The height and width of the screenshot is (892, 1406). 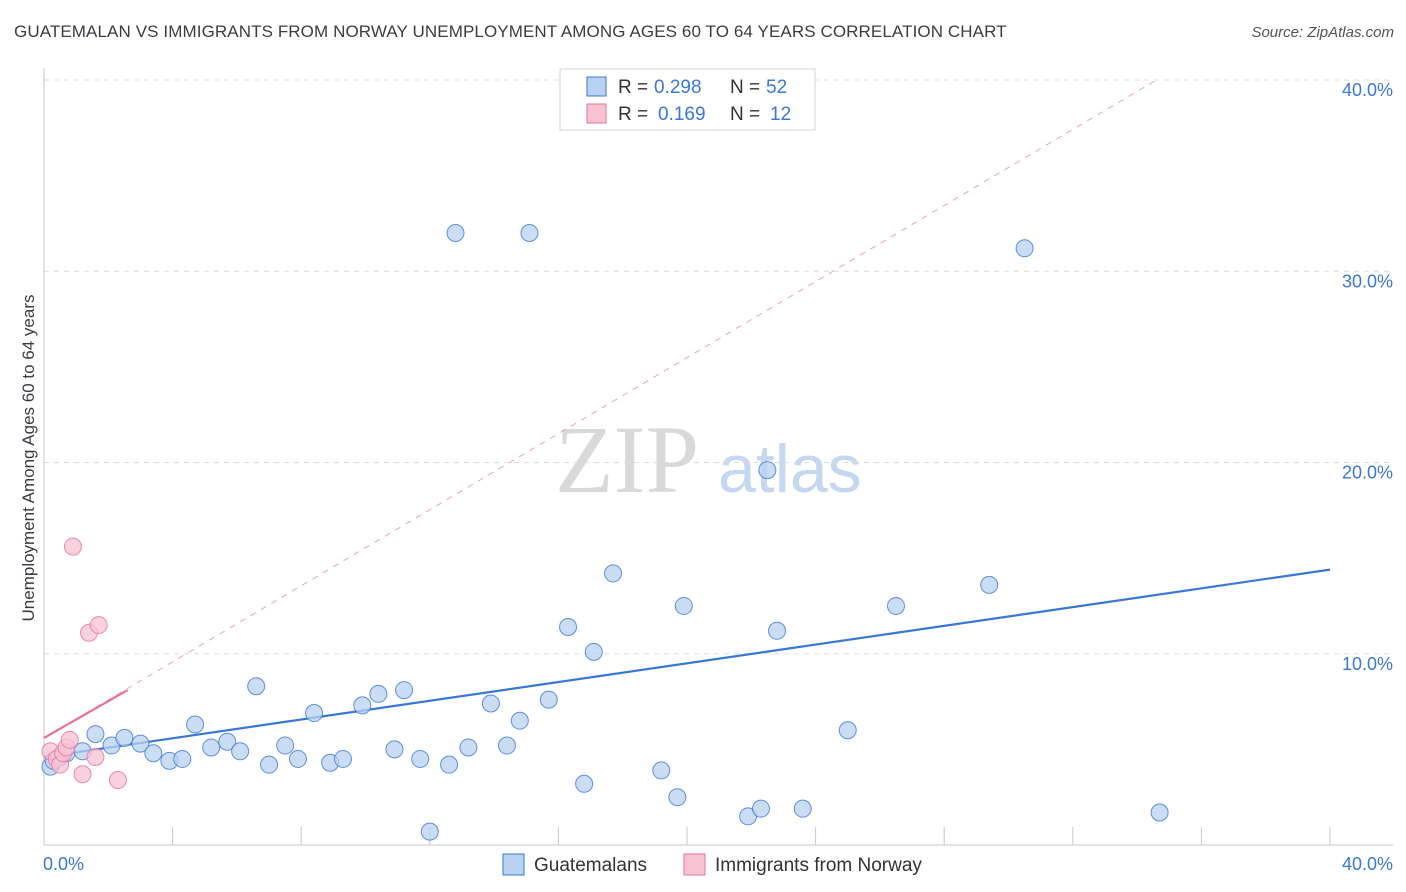 What do you see at coordinates (694, 864) in the screenshot?
I see `bottom-legend-swatch-norway` at bounding box center [694, 864].